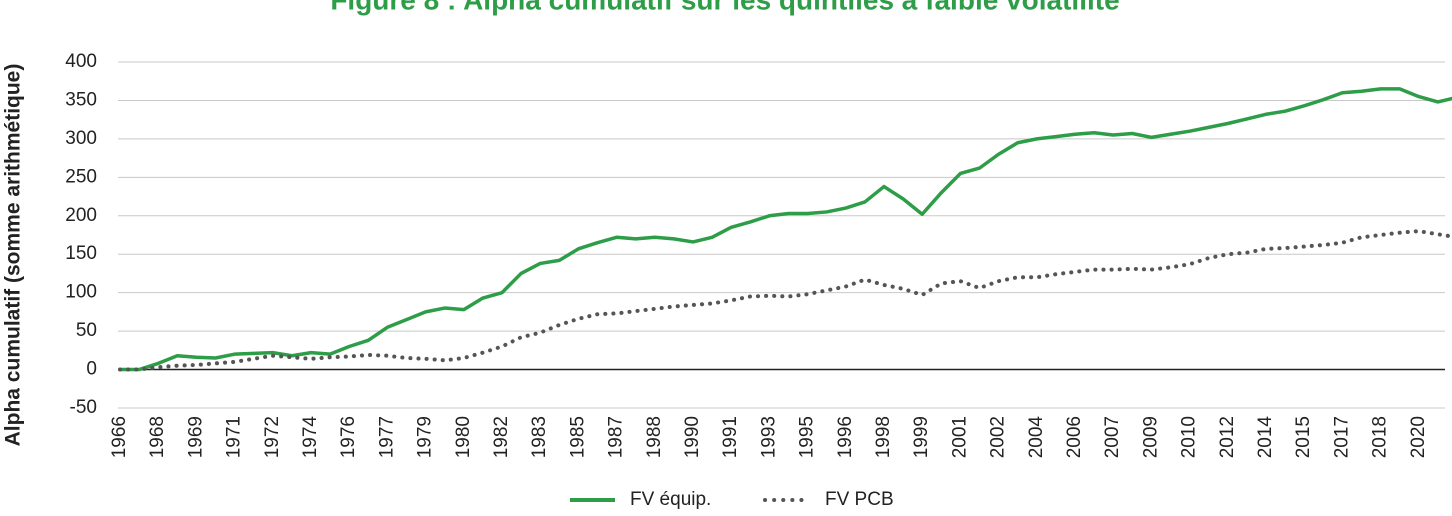  Describe the element at coordinates (91, 369) in the screenshot. I see `y-tick-label: 0` at that location.